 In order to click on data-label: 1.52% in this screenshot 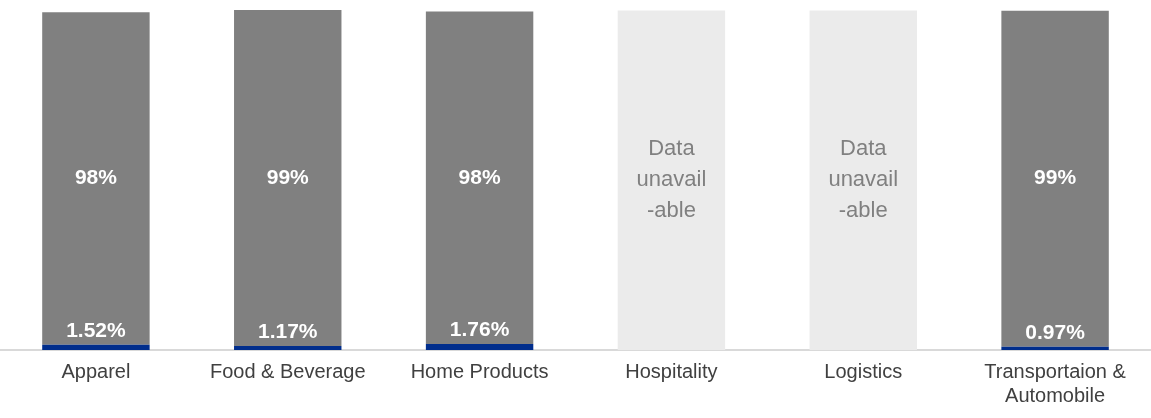, I will do `click(96, 330)`.